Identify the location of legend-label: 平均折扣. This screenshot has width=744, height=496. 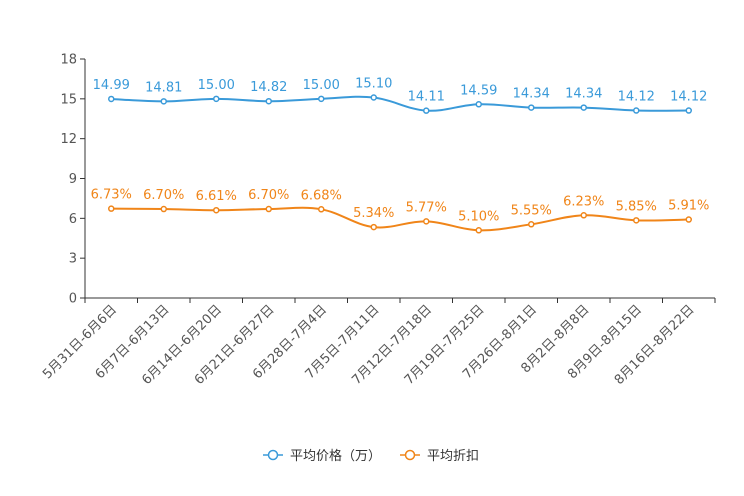
(453, 456).